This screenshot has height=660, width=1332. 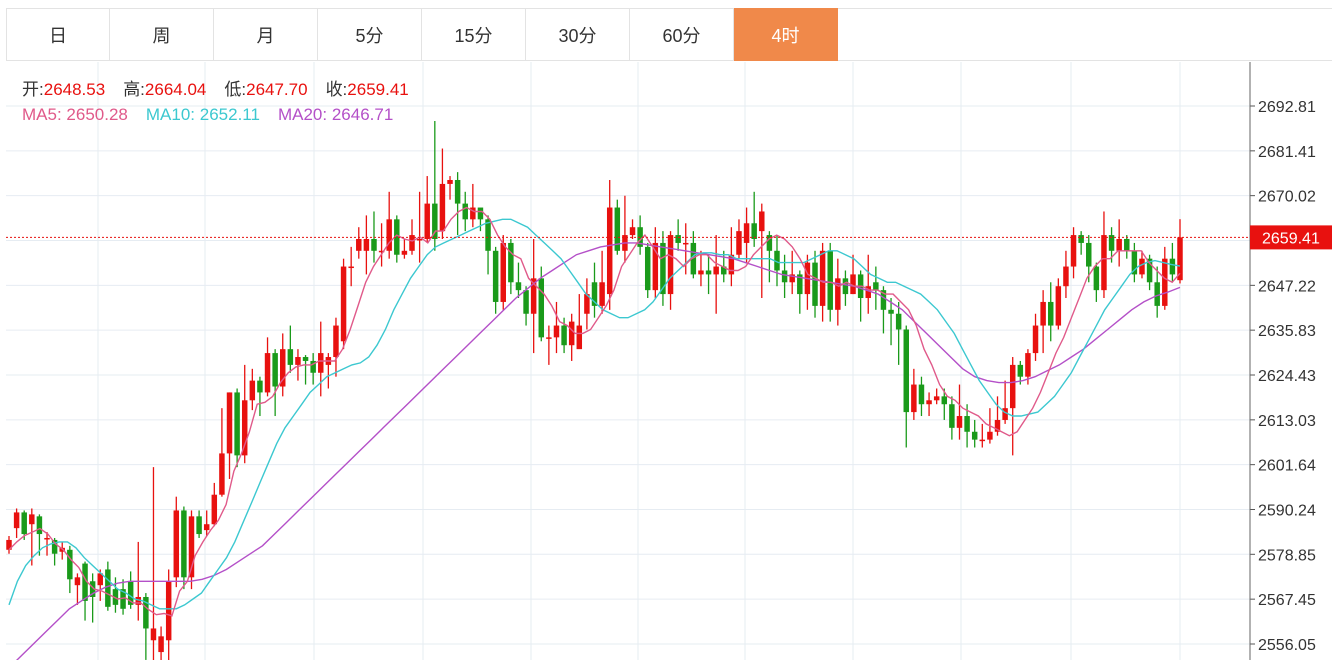 What do you see at coordinates (370, 34) in the screenshot?
I see `tab-5min: 5分` at bounding box center [370, 34].